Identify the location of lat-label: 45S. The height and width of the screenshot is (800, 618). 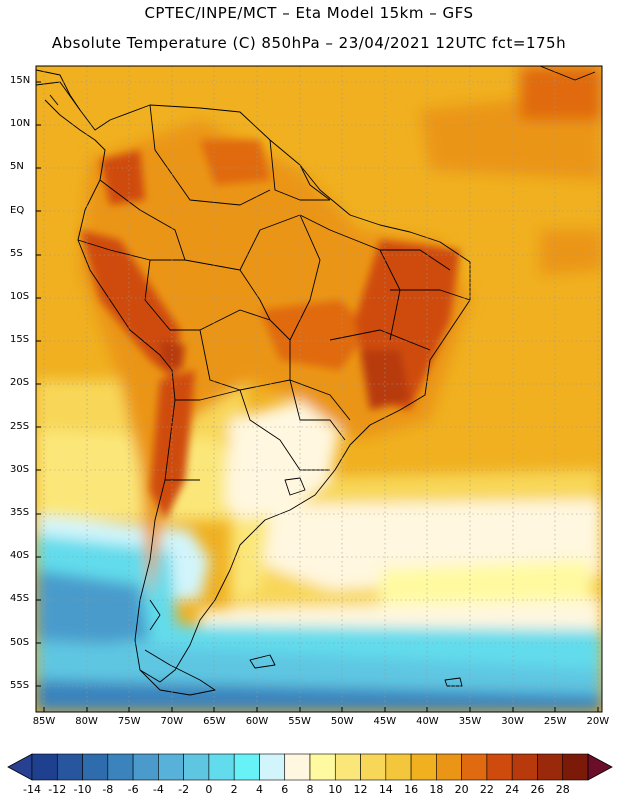
(20, 599).